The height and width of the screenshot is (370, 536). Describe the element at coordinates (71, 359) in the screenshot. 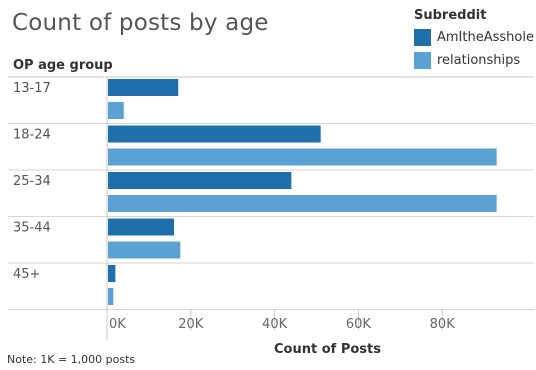

I see `footnote: Note: 1K = 1,000 posts` at that location.